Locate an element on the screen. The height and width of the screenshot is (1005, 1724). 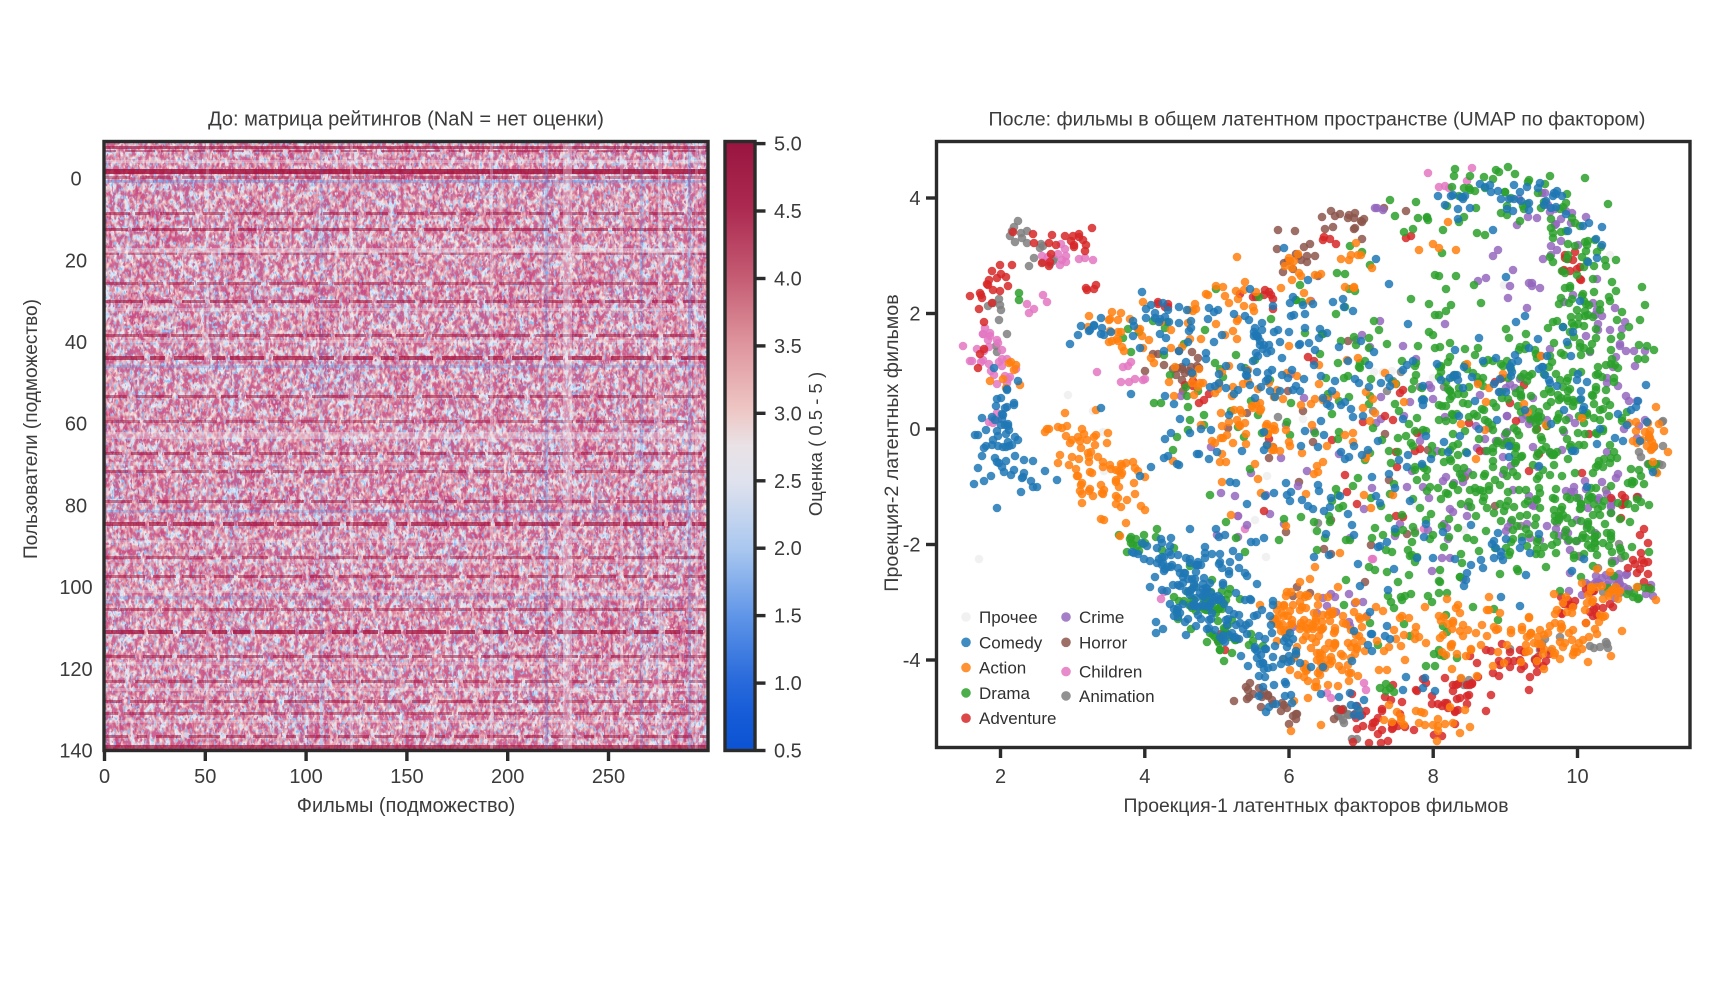
svg-text: 40 is located at coordinates (76, 343).